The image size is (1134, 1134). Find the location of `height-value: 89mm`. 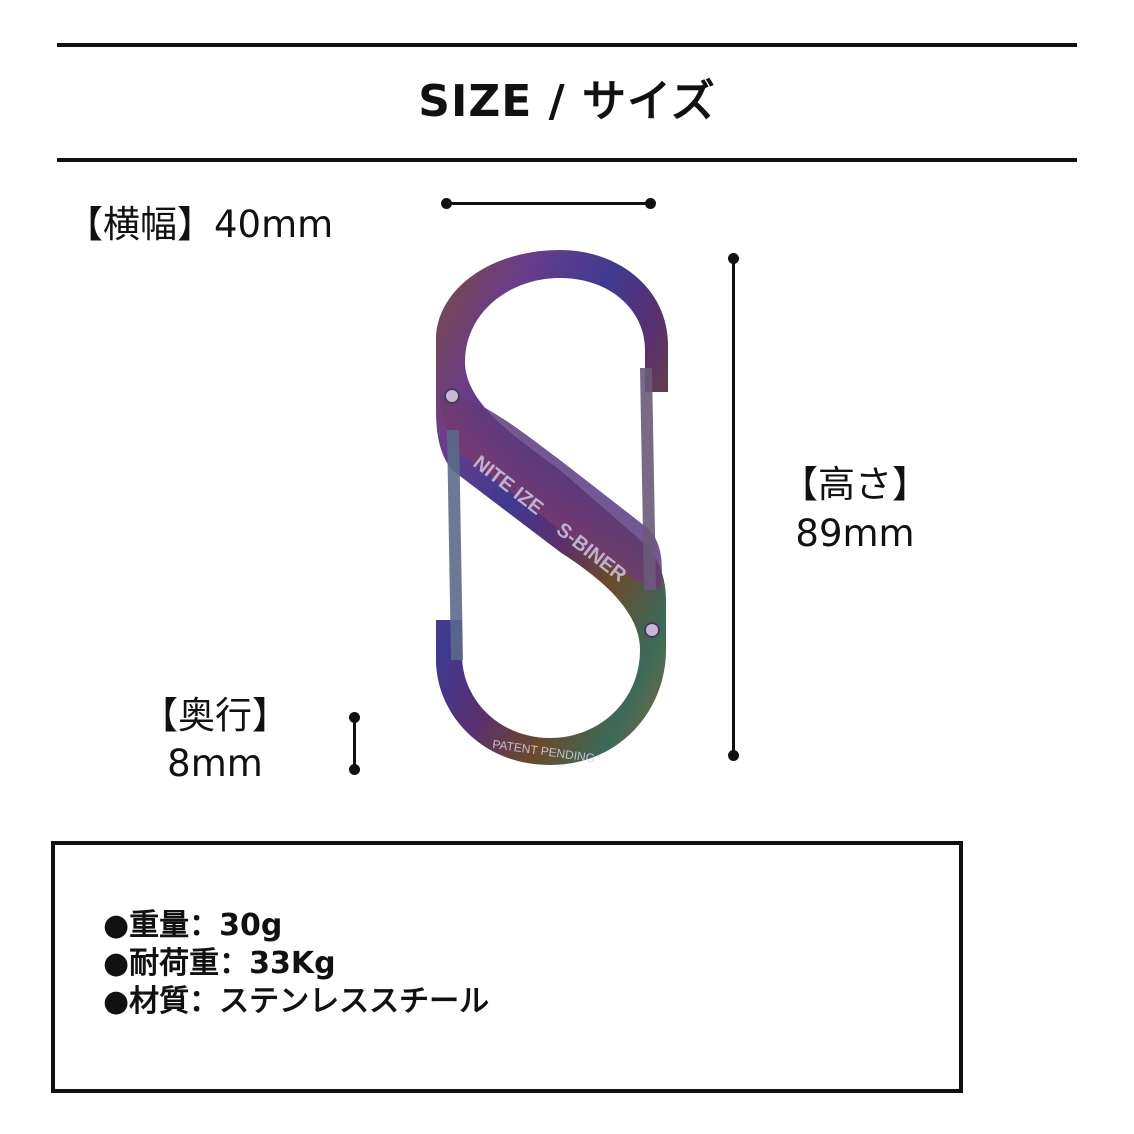

height-value: 89mm is located at coordinates (855, 533).